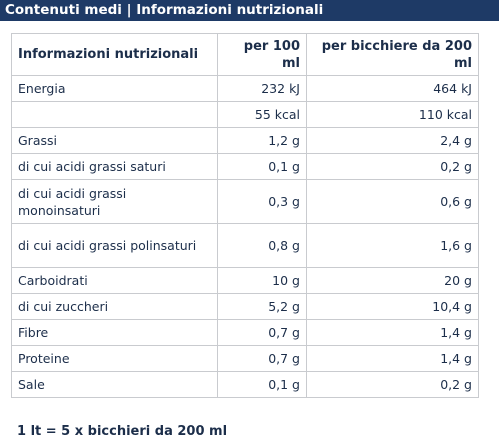  I want to click on value-per-glass: 1,6 g, so click(392, 245).